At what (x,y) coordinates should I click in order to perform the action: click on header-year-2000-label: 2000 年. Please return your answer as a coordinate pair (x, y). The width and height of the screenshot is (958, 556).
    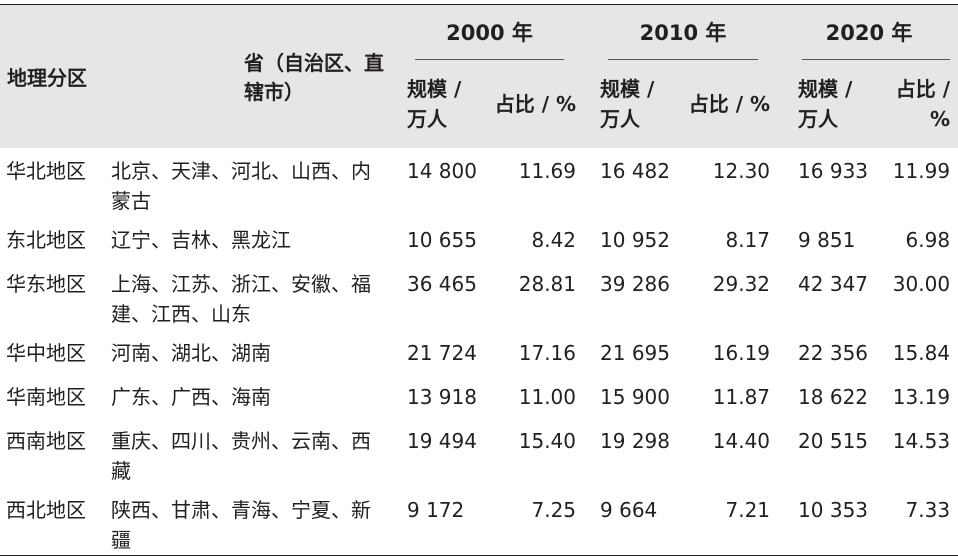
    Looking at the image, I should click on (489, 33).